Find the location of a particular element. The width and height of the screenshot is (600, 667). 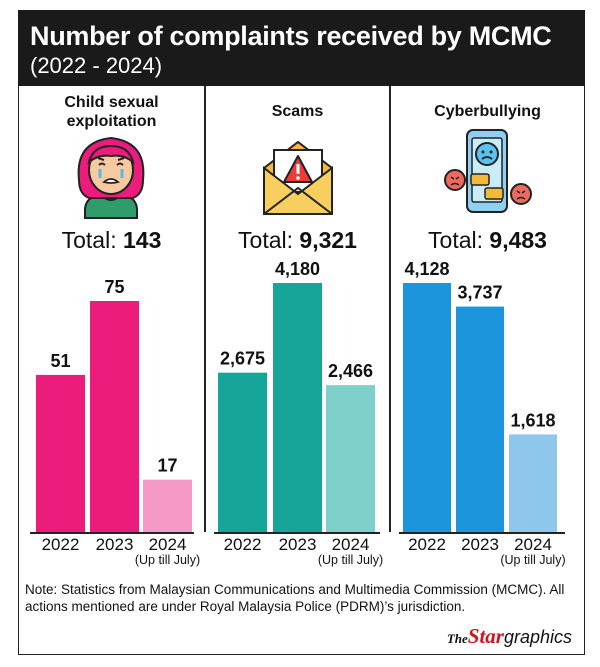

total-value: 9,321 is located at coordinates (328, 240).